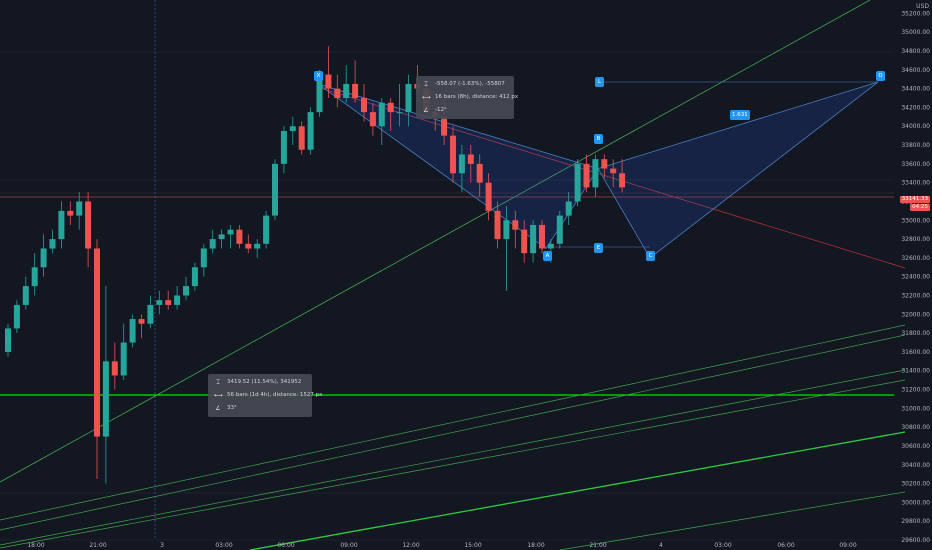 Image resolution: width=932 pixels, height=550 pixels. Describe the element at coordinates (740, 115) in the screenshot. I see `pattern-ratio: 1.631` at that location.